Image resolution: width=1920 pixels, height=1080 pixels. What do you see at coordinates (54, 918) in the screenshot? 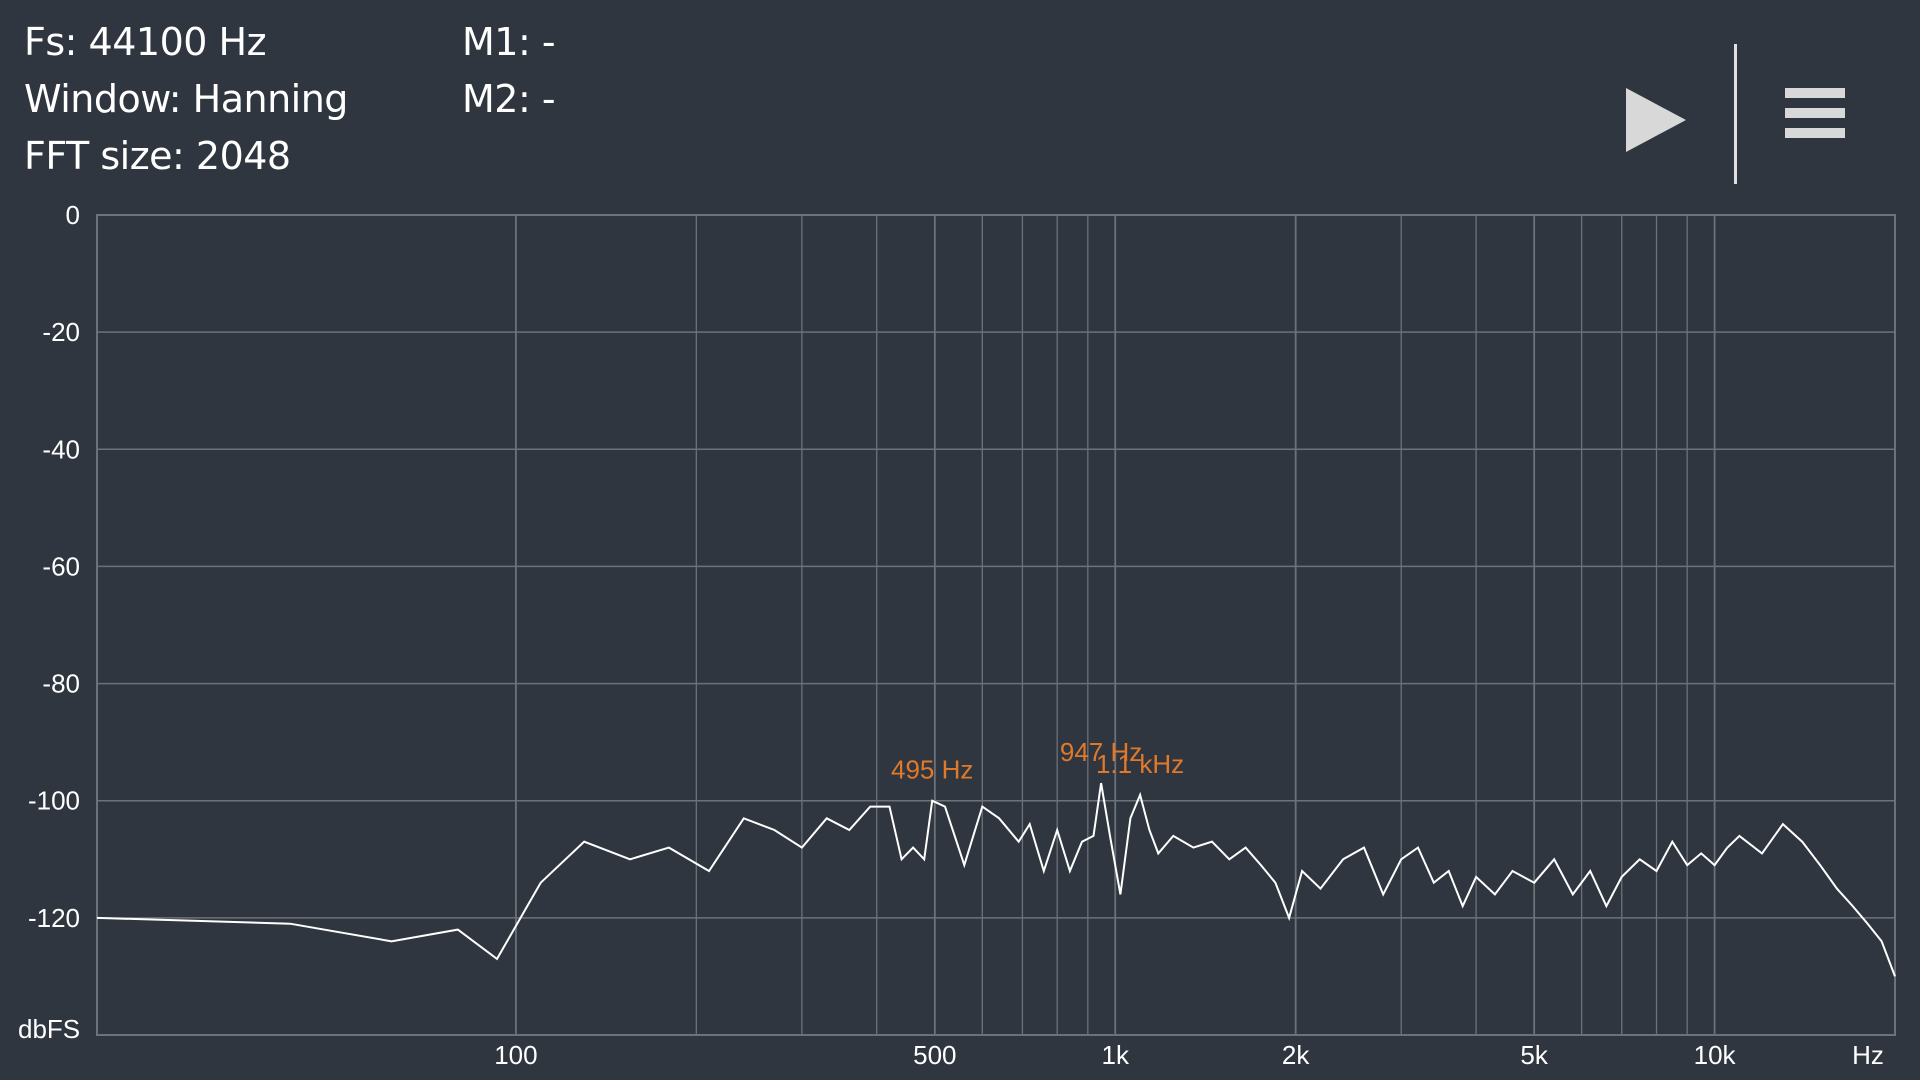
I see `y-tick-label: -120` at bounding box center [54, 918].